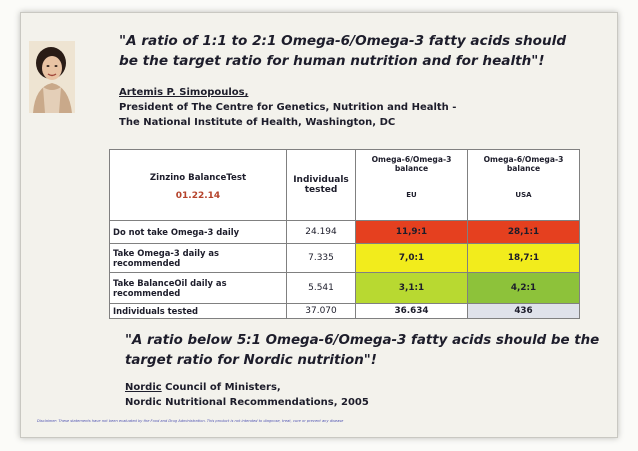 Image resolution: width=638 pixels, height=451 pixels. Describe the element at coordinates (411, 258) in the screenshot. I see `row-eu-ratio: 7,0:1` at that location.